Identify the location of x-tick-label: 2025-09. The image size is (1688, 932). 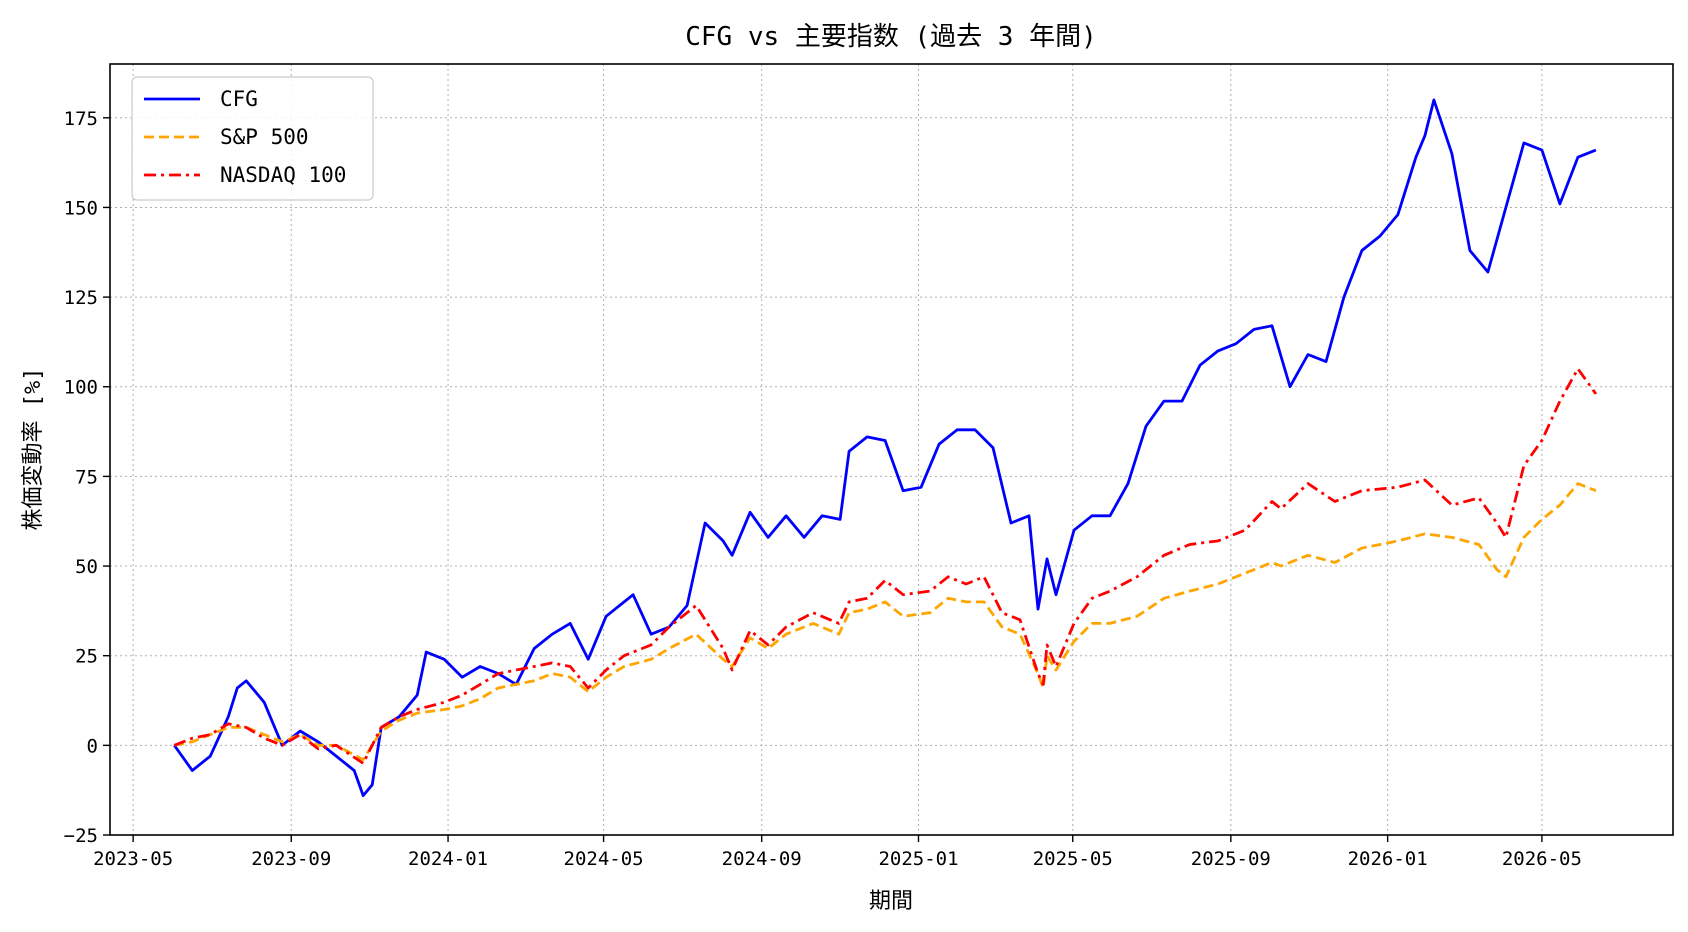
(1231, 859).